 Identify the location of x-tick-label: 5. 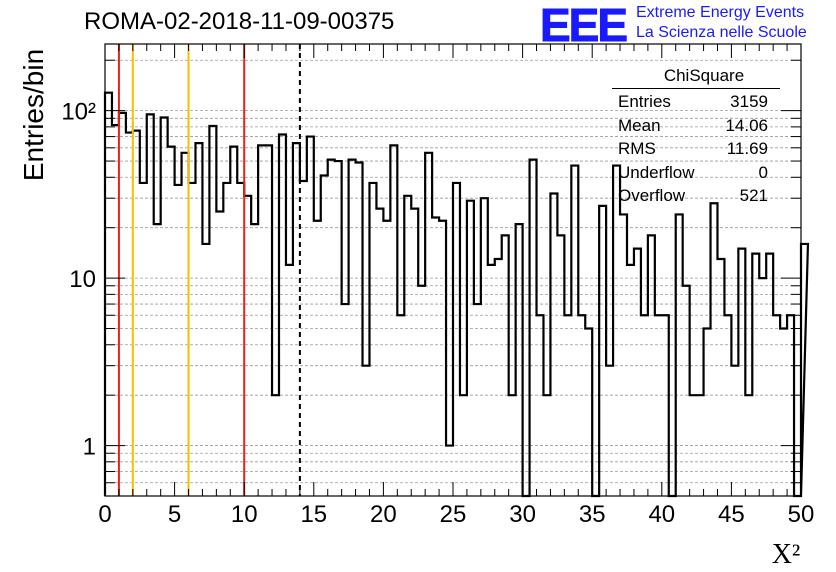
(174, 514).